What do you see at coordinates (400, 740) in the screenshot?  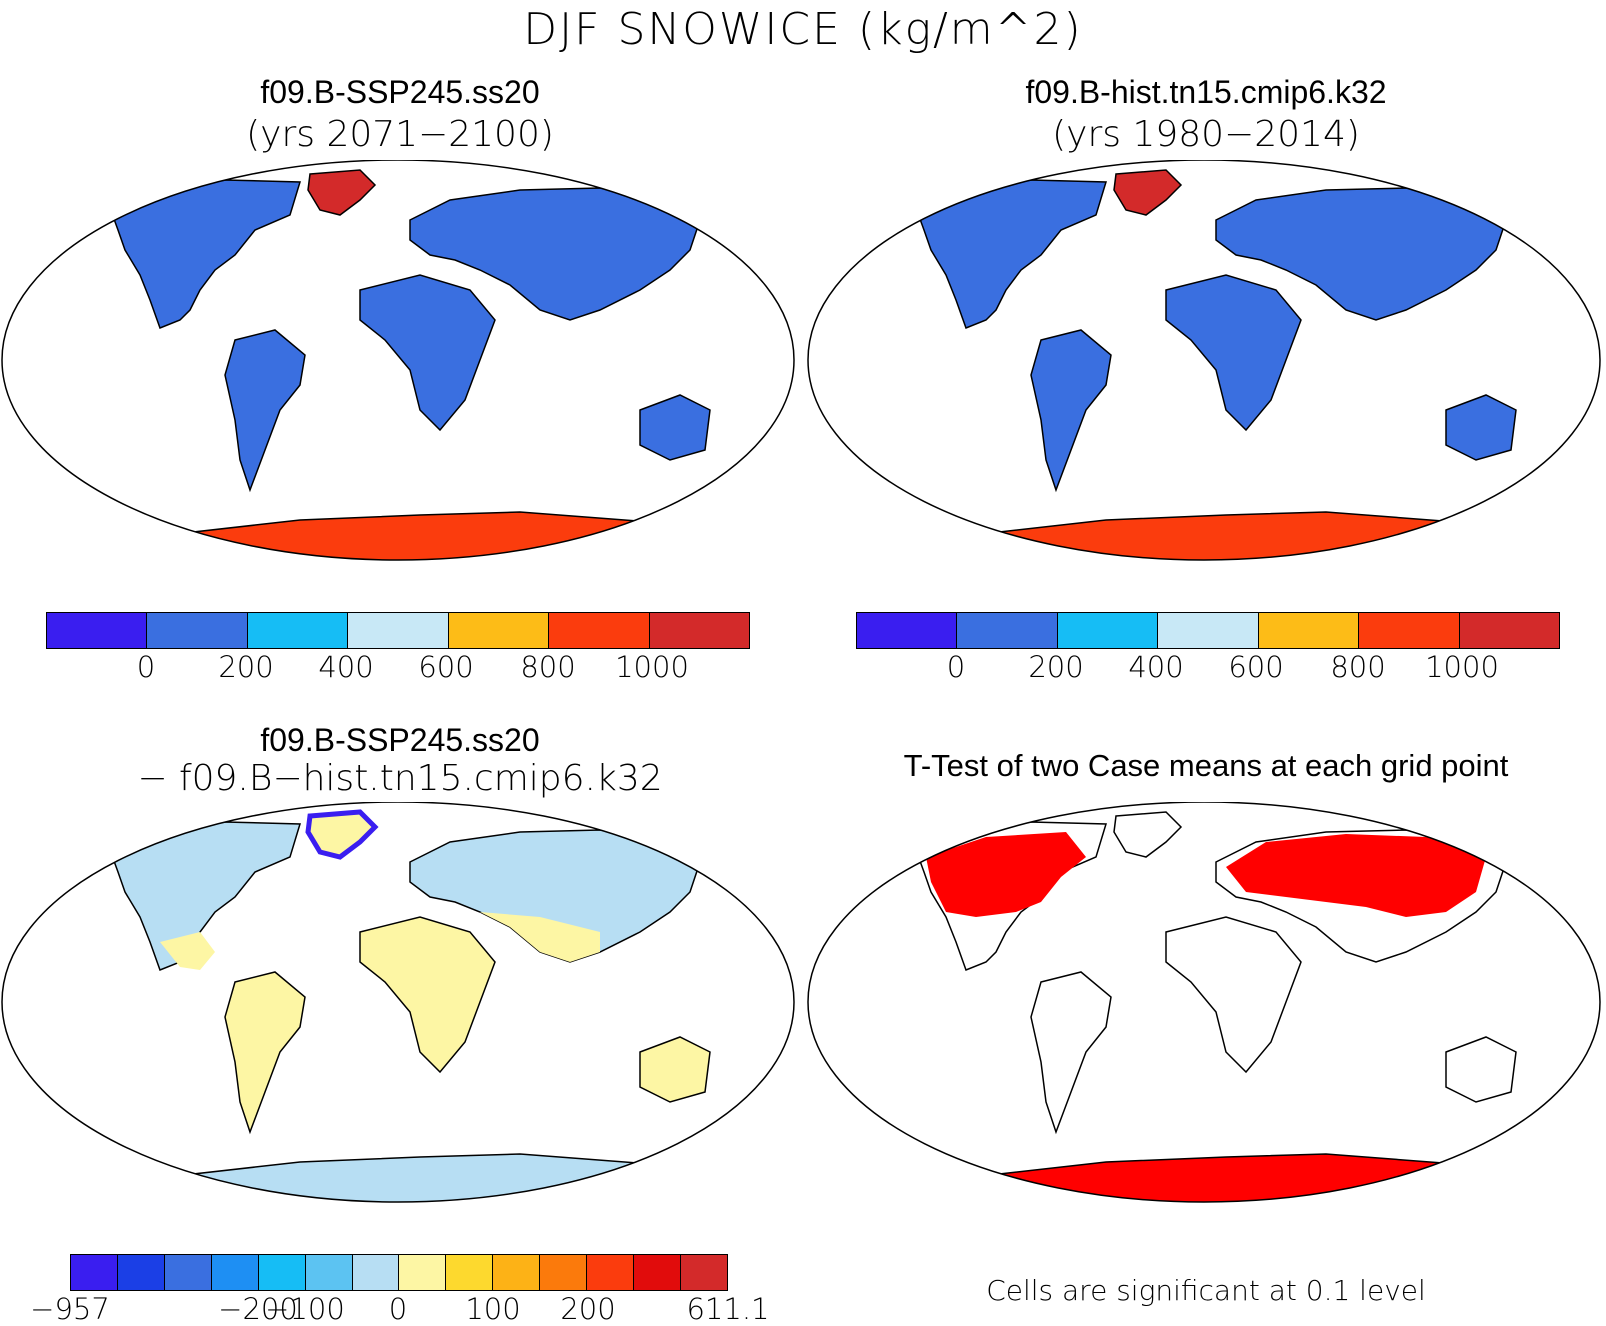 I see `panel-title-bottom-left: f09.B-SSP245.ss20` at bounding box center [400, 740].